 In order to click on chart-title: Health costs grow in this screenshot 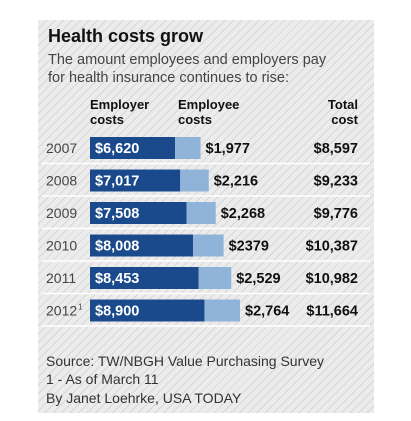, I will do `click(126, 36)`.